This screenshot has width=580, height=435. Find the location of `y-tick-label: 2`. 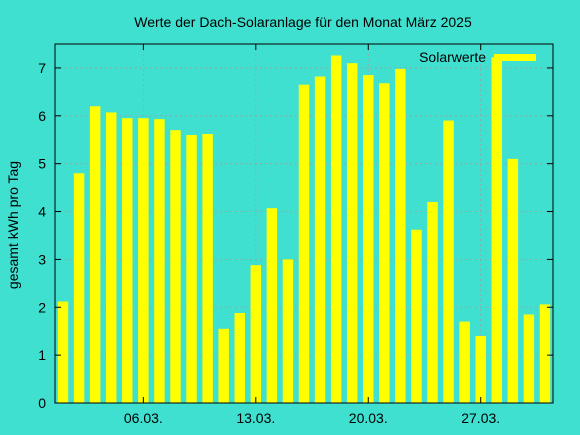

y-tick-label: 2 is located at coordinates (42, 307).